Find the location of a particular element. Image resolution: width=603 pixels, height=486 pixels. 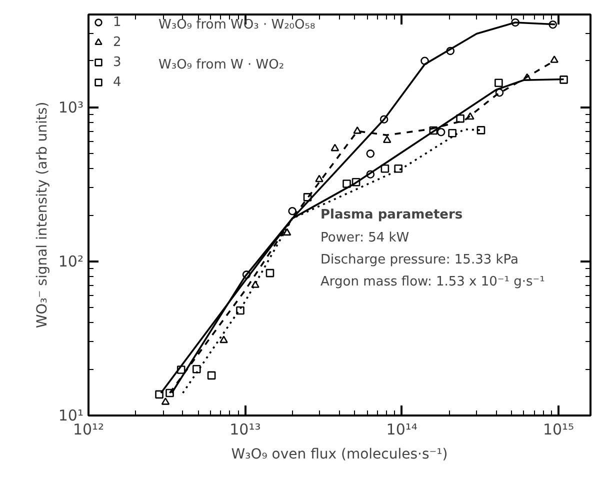

annotation: W₃O₉ from W · WO₂ is located at coordinates (221, 65).